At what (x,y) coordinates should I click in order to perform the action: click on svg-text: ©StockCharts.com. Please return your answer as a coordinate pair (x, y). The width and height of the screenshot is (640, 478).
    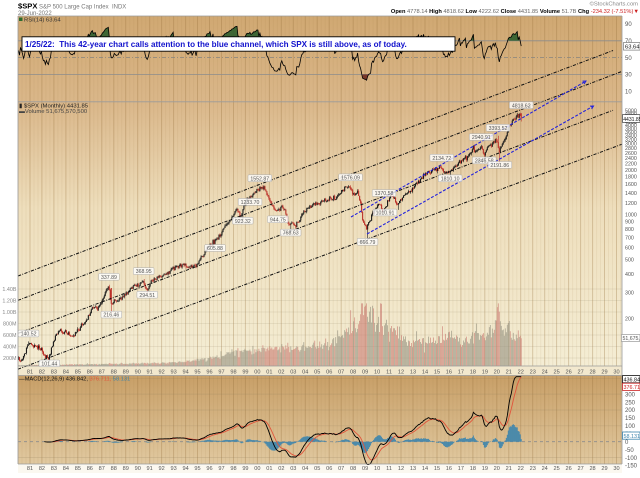
    Looking at the image, I should click on (614, 4).